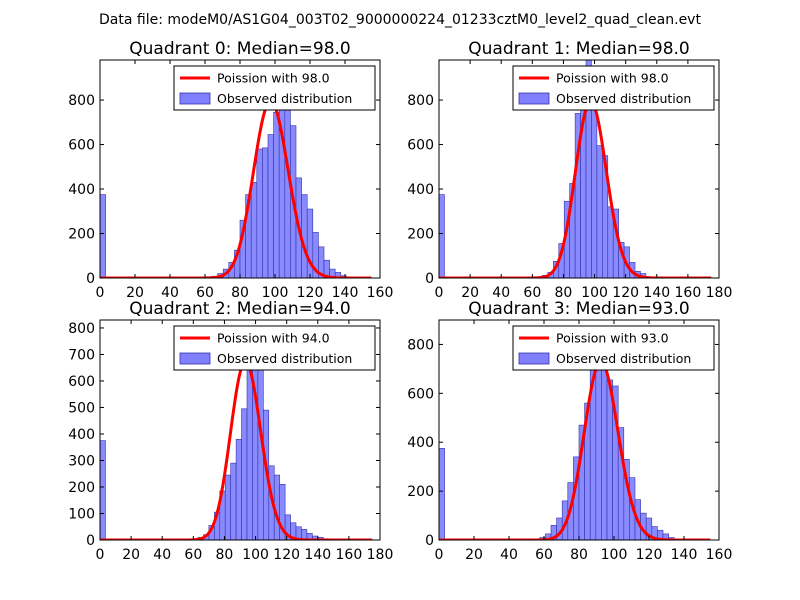 The image size is (800, 600). Describe the element at coordinates (81, 461) in the screenshot. I see `y-tick-label: 300` at that location.